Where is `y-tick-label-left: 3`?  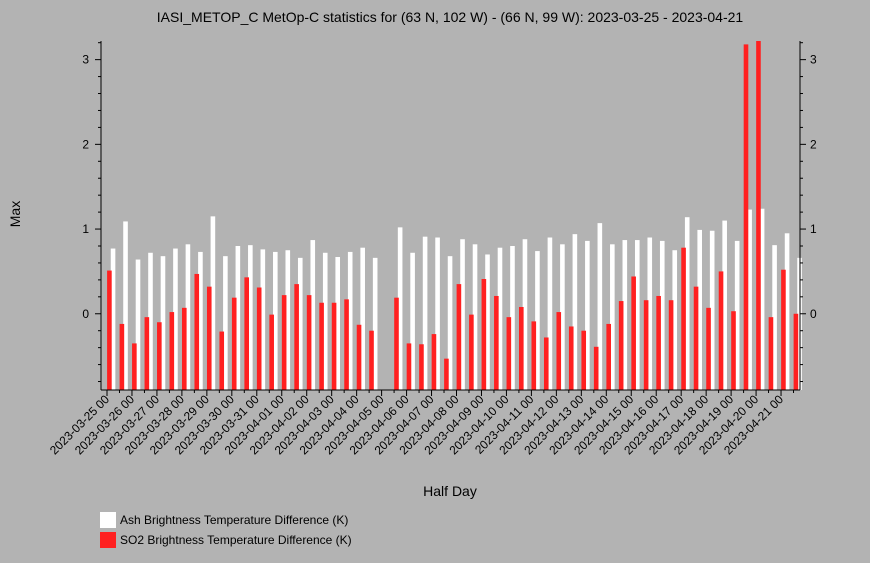 y-tick-label-left: 3 is located at coordinates (85, 60).